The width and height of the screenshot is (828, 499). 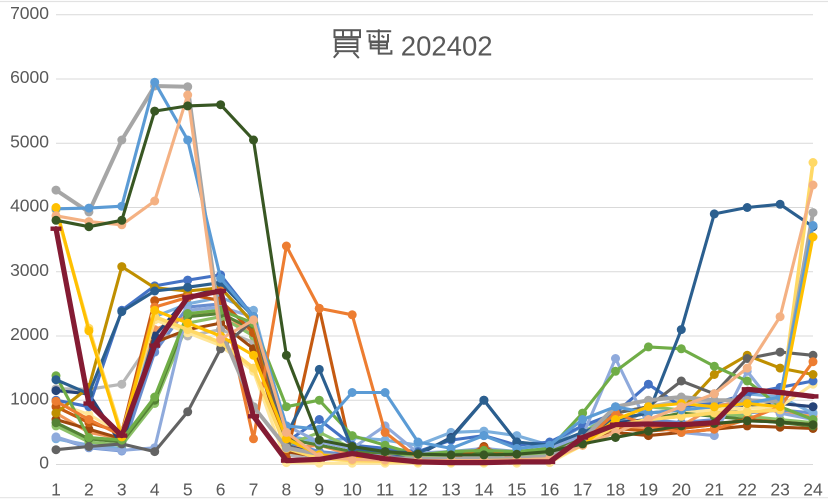 What do you see at coordinates (484, 489) in the screenshot?
I see `svg-text: 14` at bounding box center [484, 489].